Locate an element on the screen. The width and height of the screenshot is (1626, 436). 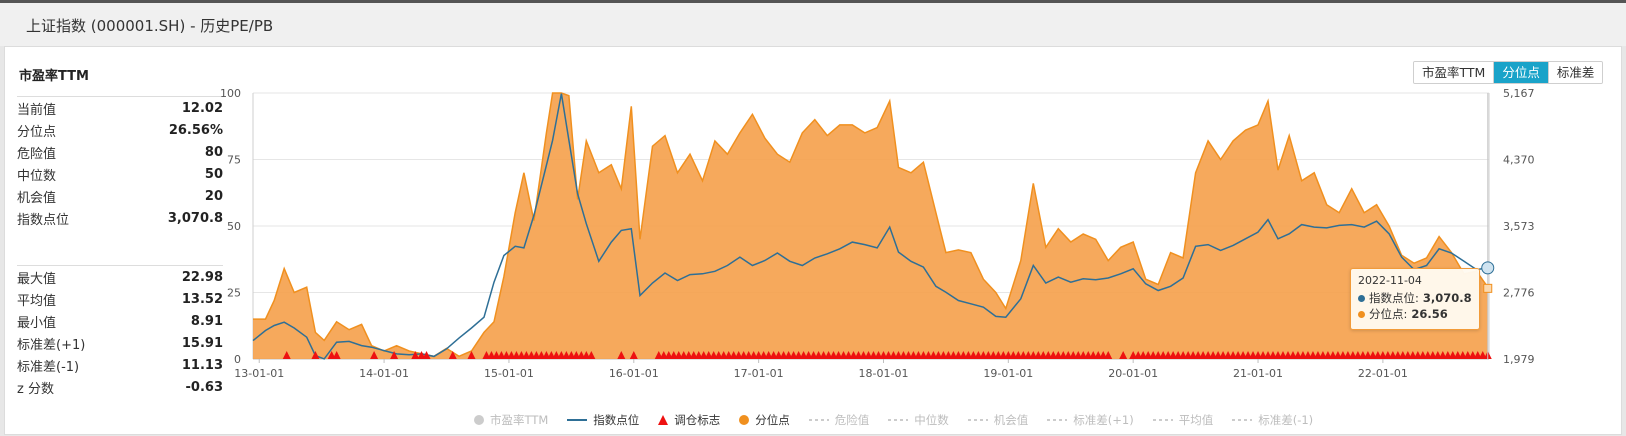
stat-label: 危险值 is located at coordinates (37, 154).